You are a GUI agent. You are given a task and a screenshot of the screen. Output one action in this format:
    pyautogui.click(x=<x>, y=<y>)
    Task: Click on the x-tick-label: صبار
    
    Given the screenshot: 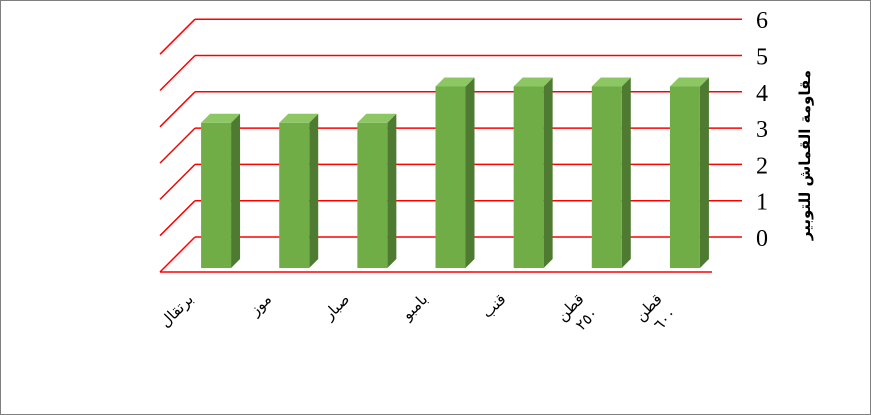 What is the action you would take?
    pyautogui.click(x=336, y=307)
    